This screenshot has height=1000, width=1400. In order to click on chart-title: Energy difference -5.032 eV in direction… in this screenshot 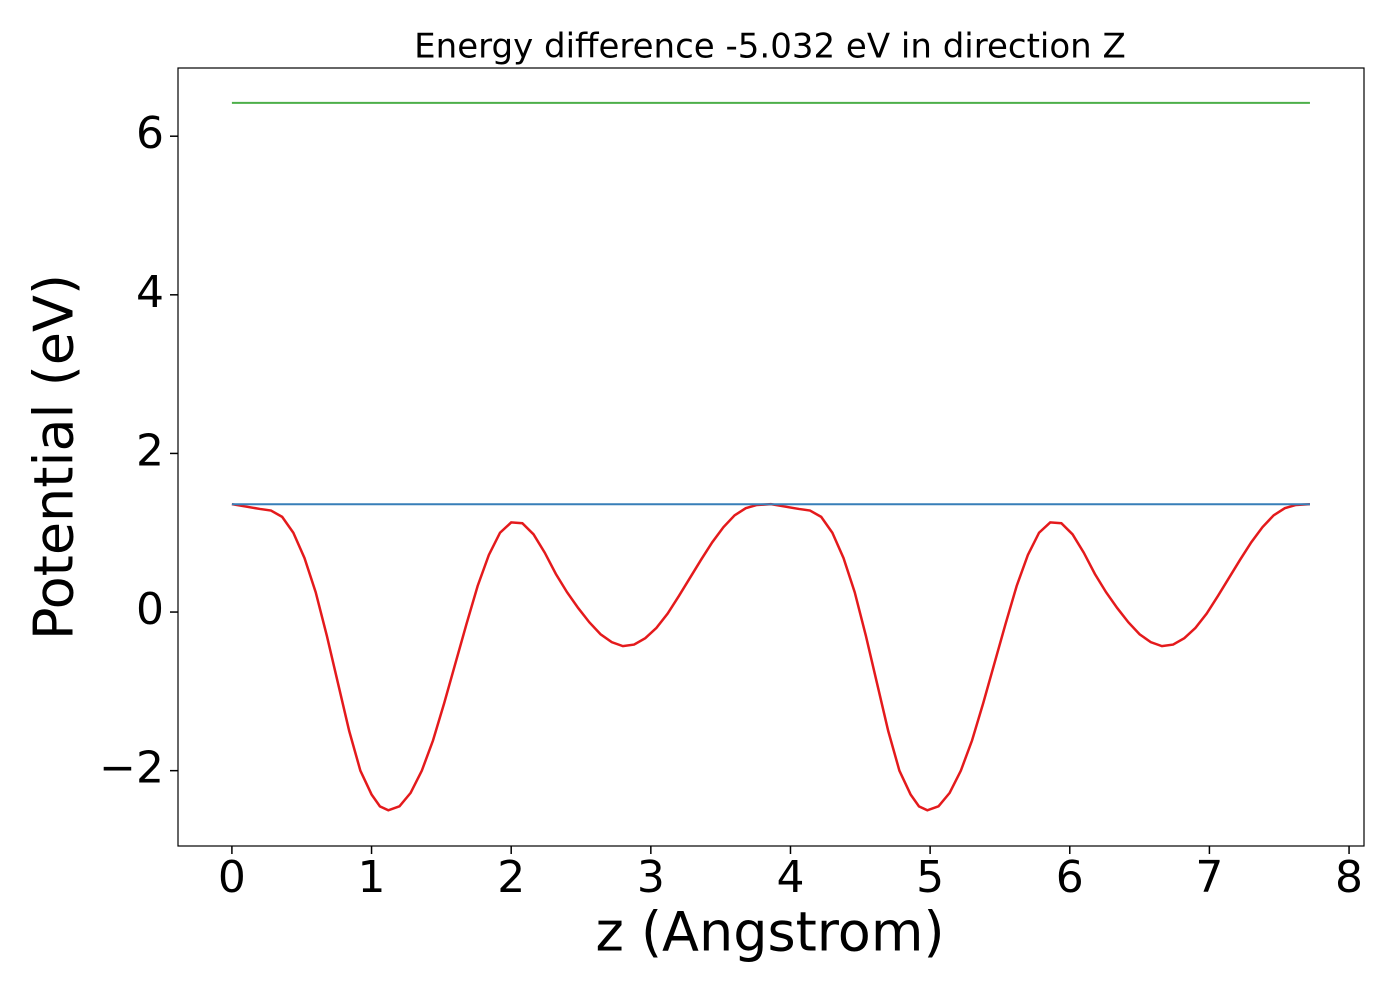, I will do `click(770, 47)`.